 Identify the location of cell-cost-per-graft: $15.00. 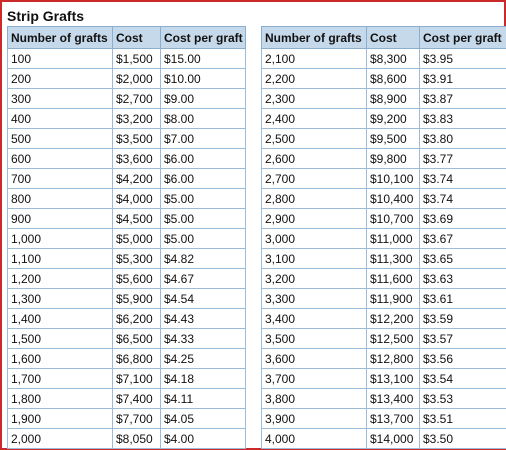
(203, 58).